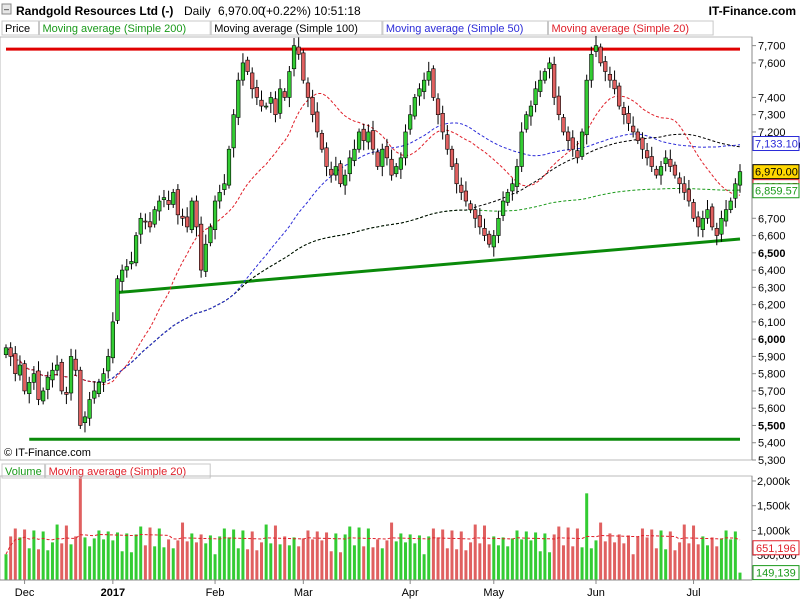 The height and width of the screenshot is (600, 800). What do you see at coordinates (772, 340) in the screenshot?
I see `price-tick-label: 6,000` at bounding box center [772, 340].